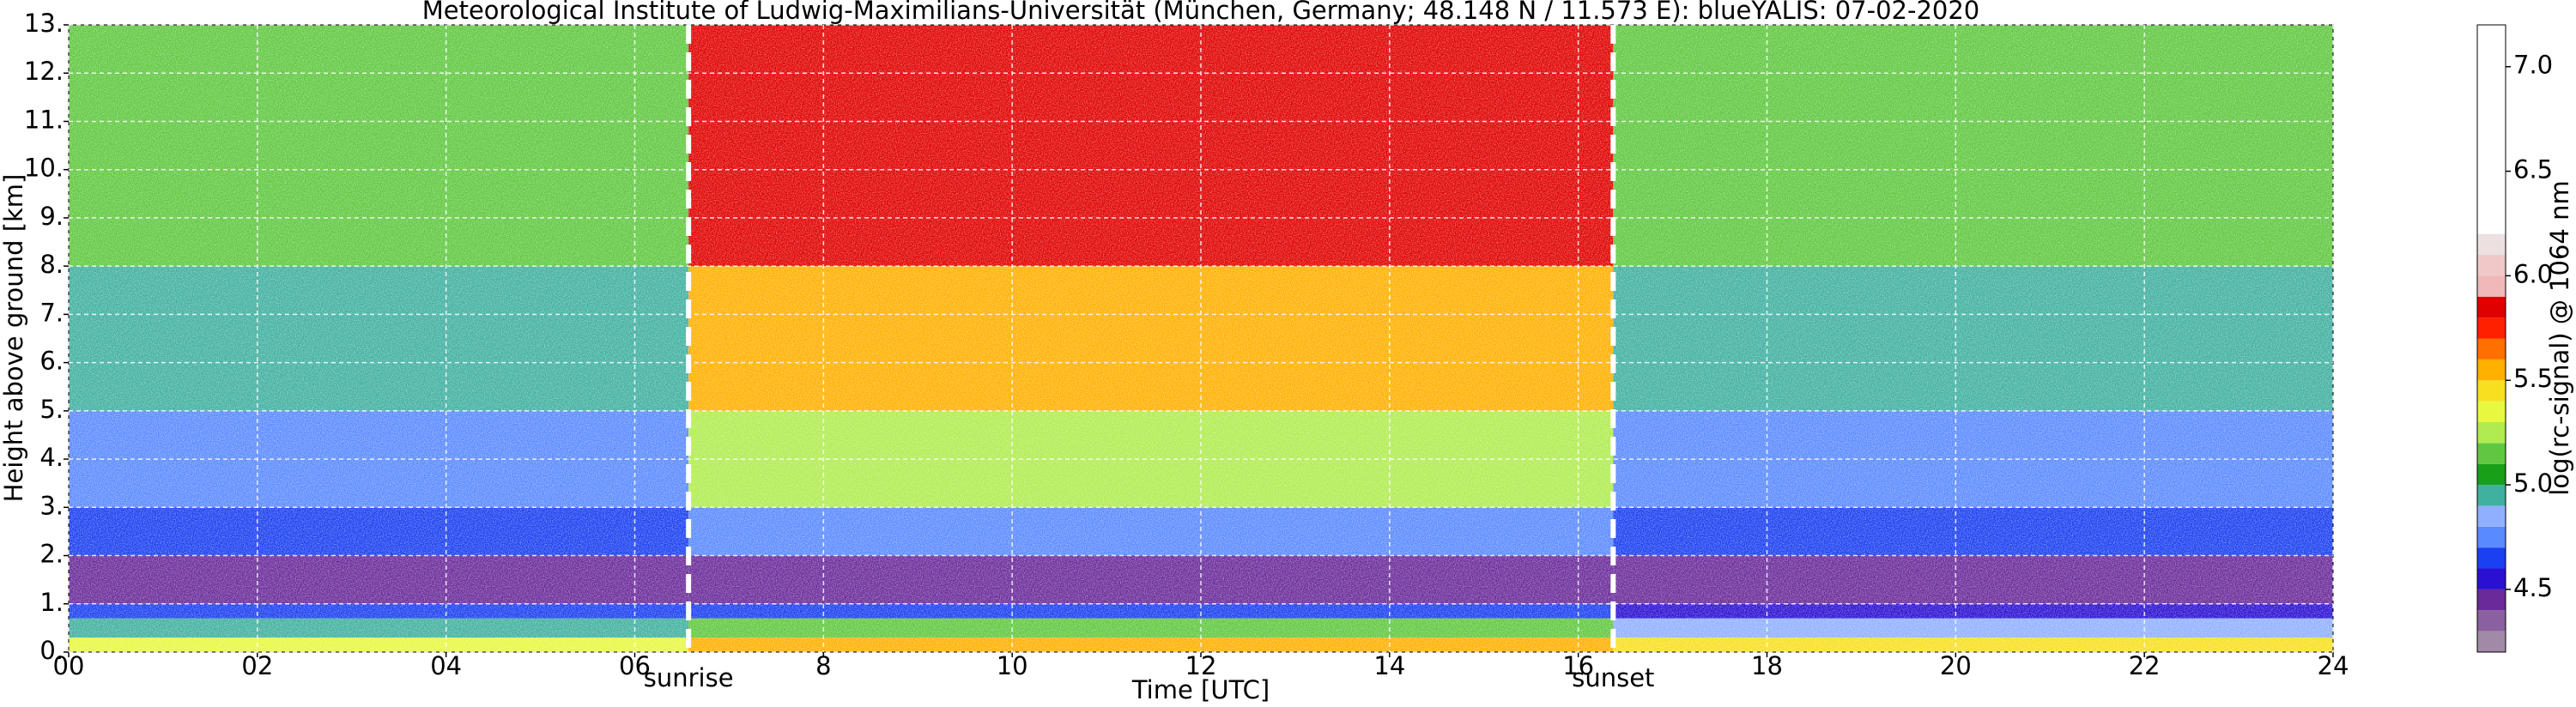  I want to click on x-tick-label: 00, so click(69, 666).